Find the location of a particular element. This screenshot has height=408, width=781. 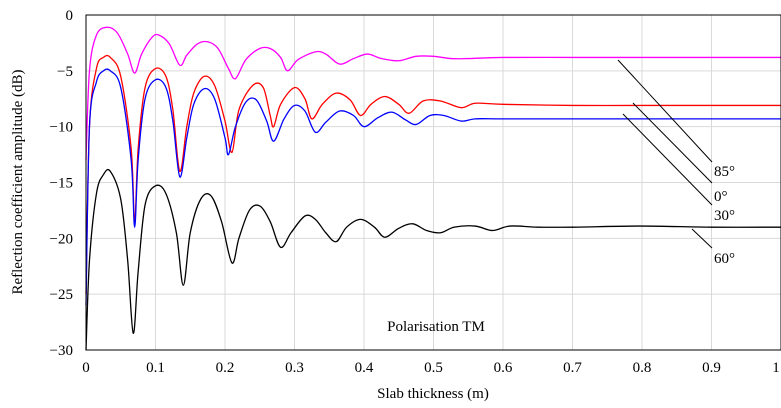

x-tick-label: 0.1 is located at coordinates (155, 368).